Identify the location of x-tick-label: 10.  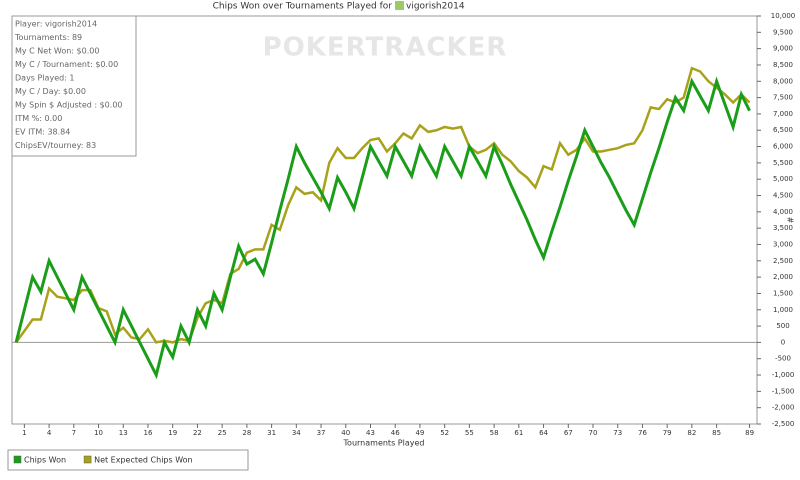
(98, 433).